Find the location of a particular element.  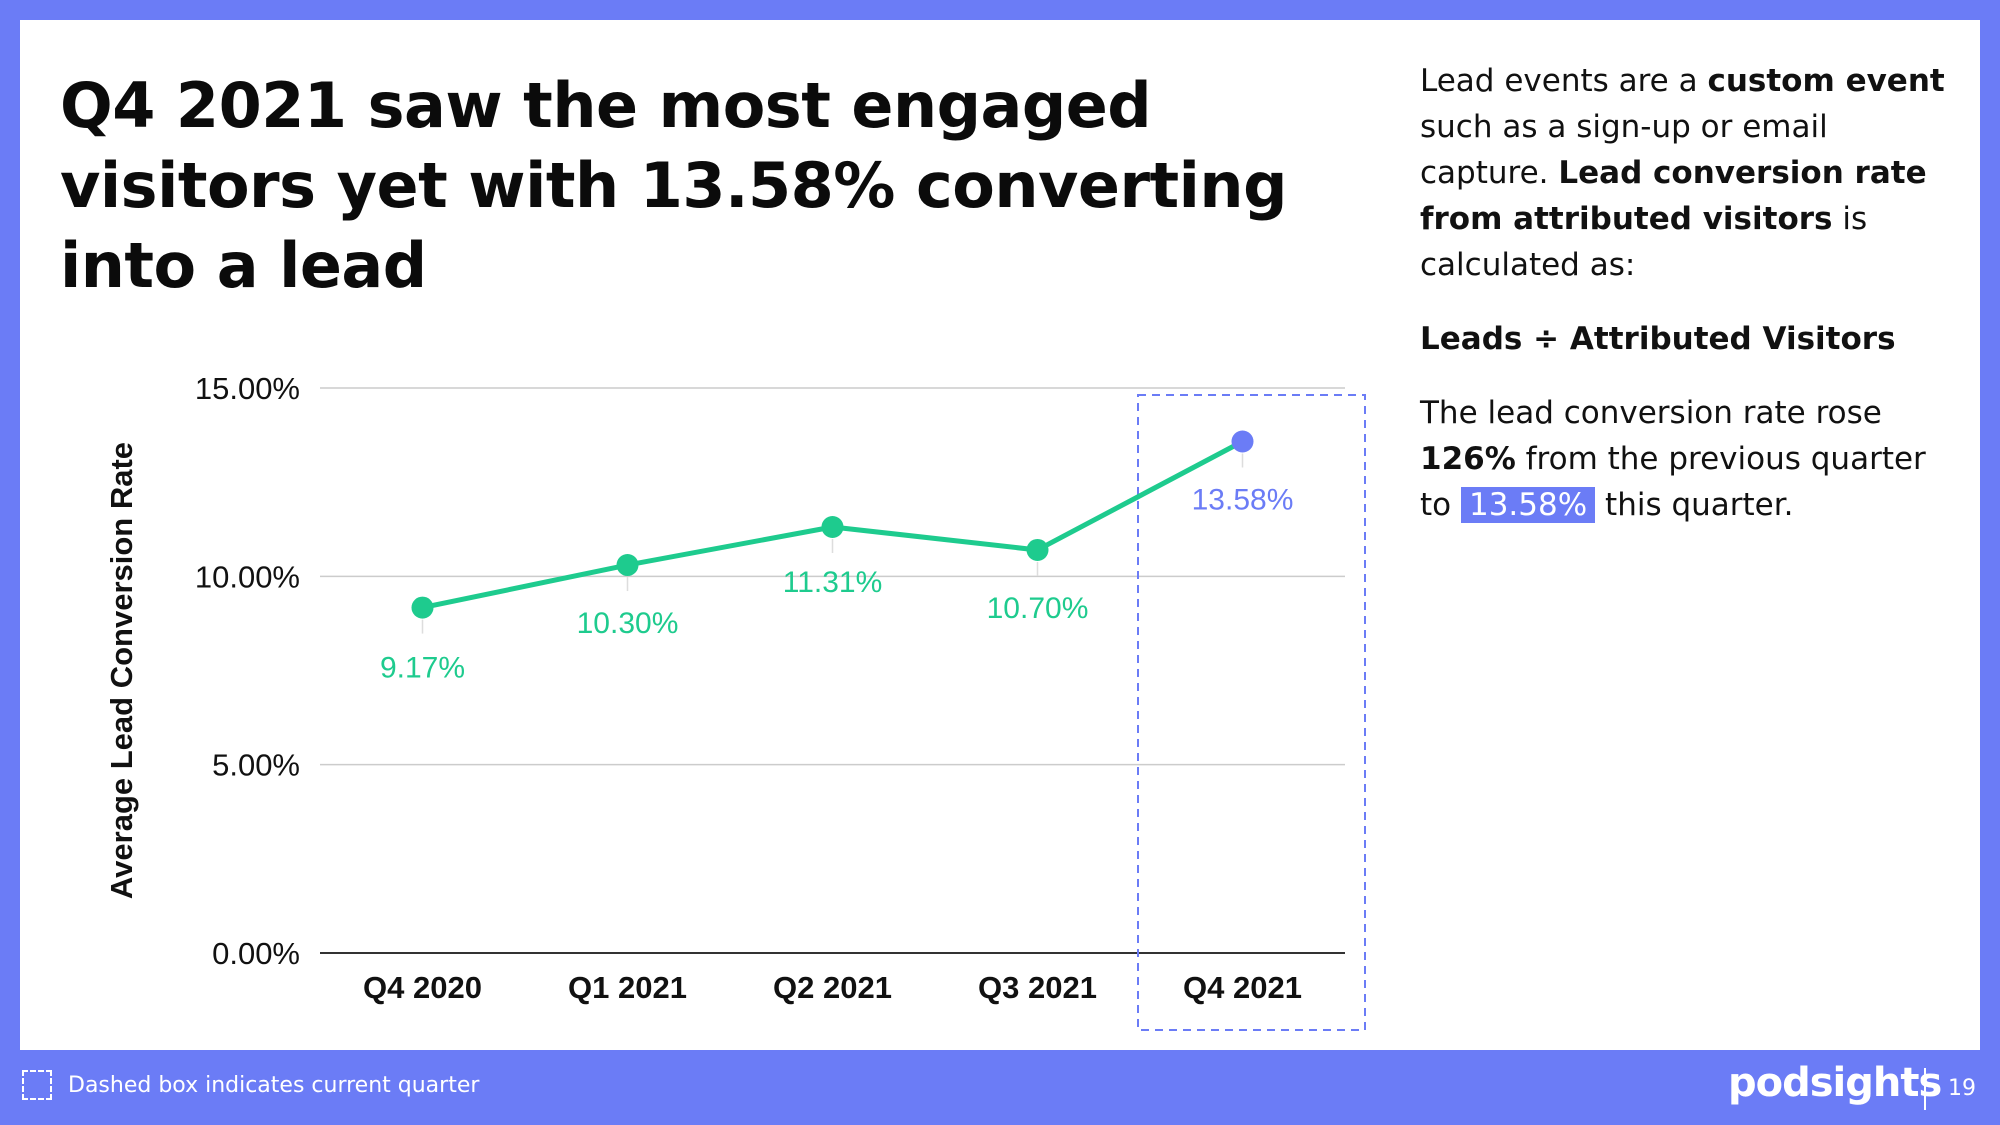

y-tick-label: 10.00% is located at coordinates (247, 576).